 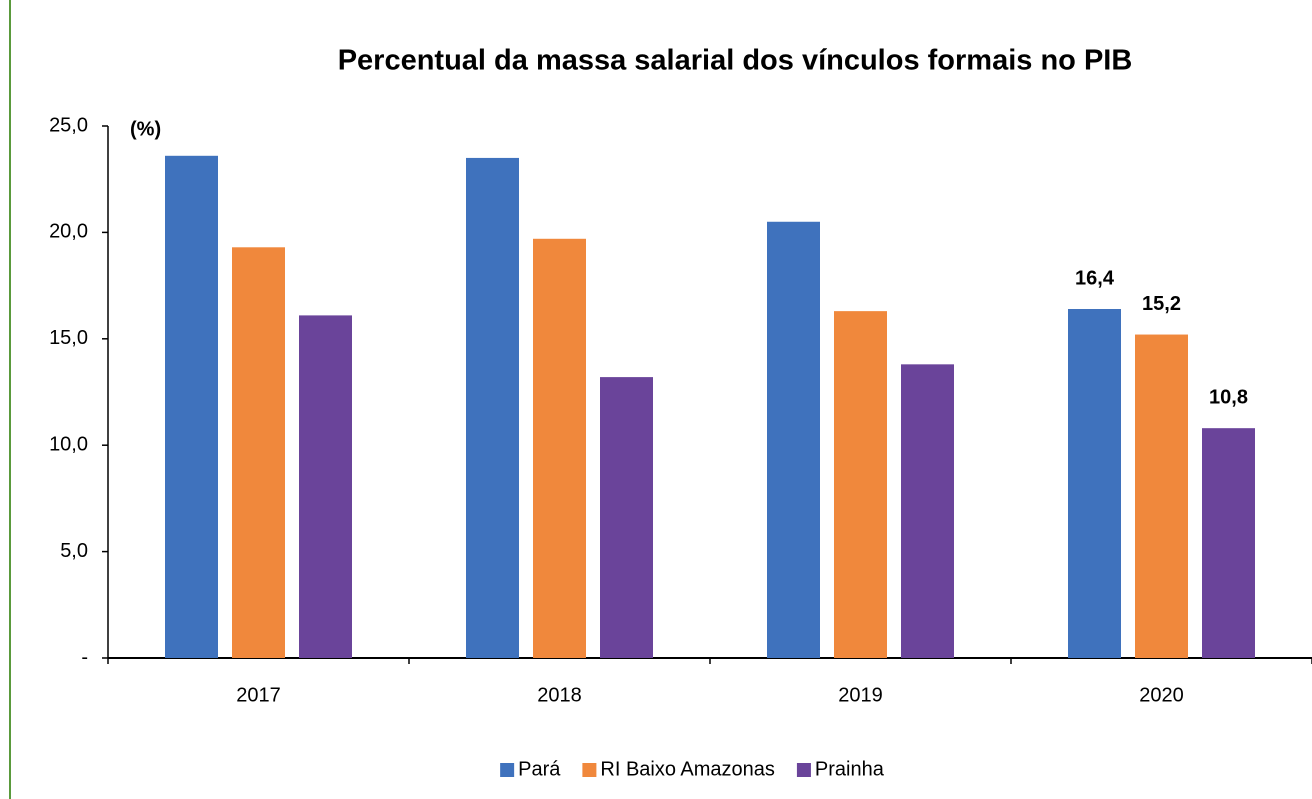 I want to click on x-tick-label: 2019, so click(x=860, y=695).